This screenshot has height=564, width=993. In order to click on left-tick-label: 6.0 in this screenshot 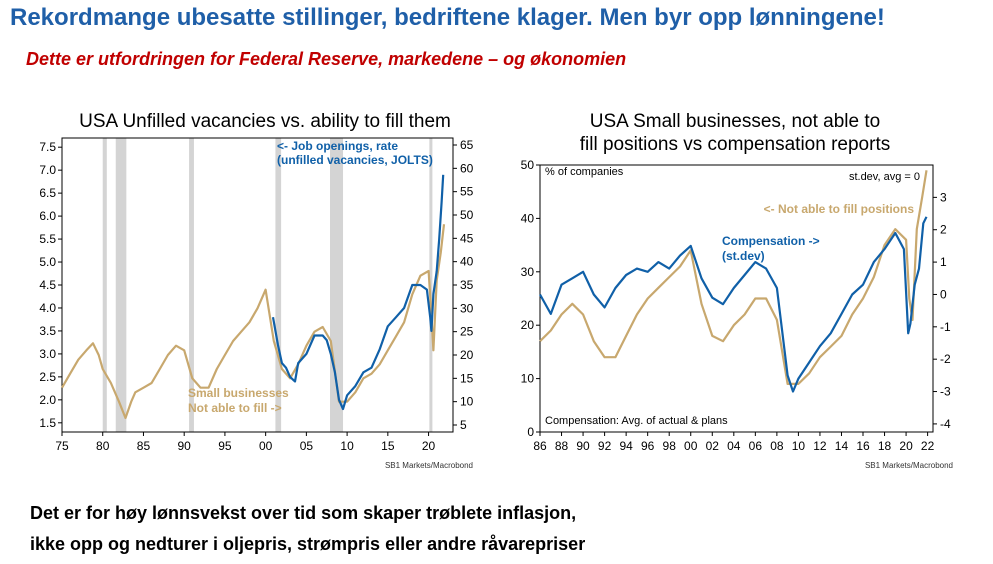, I will do `click(47, 216)`.